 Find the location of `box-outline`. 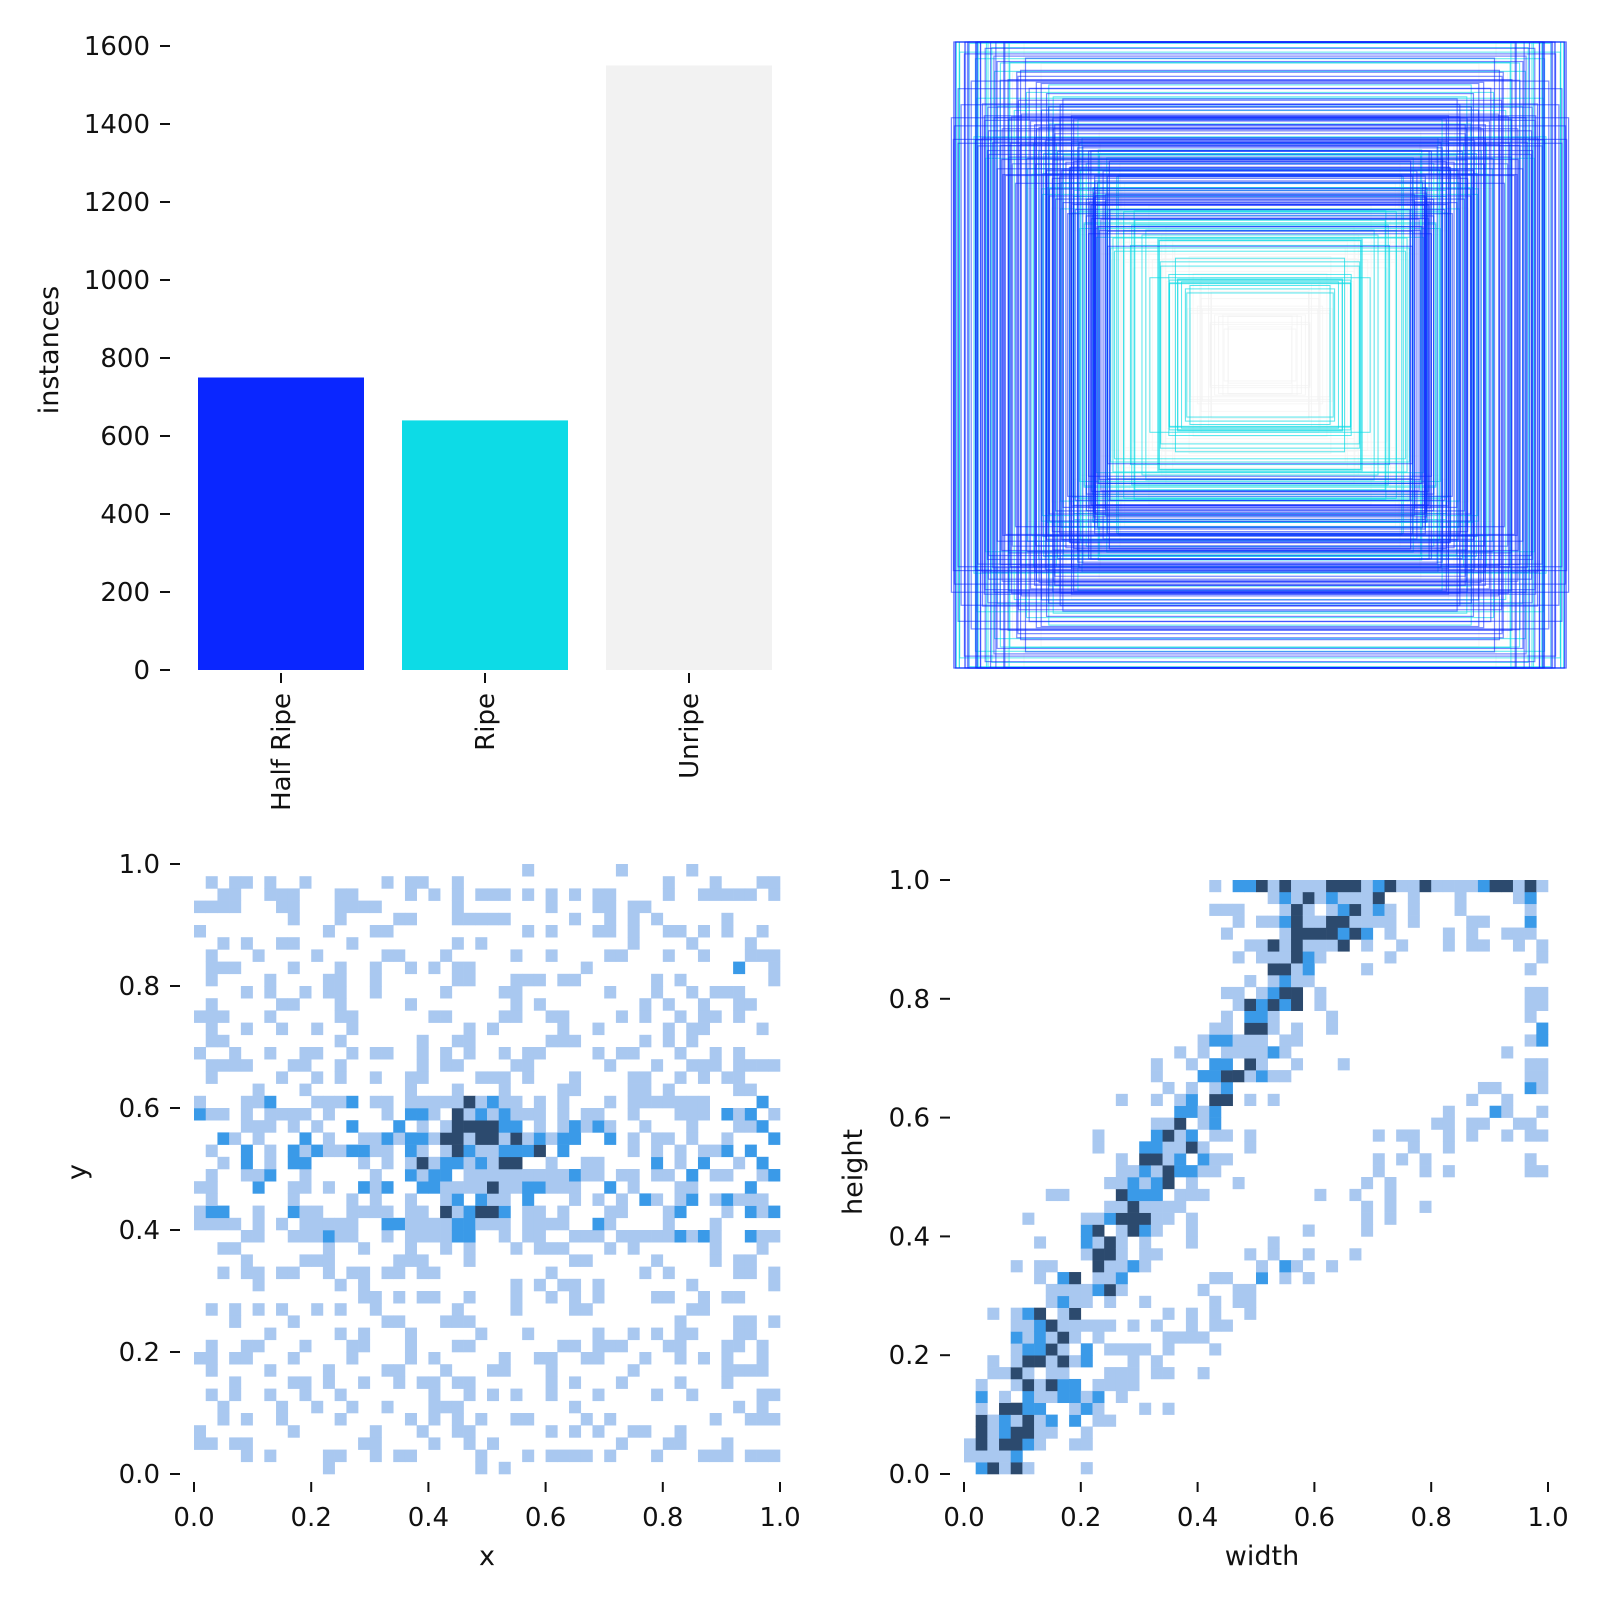

box-outline is located at coordinates (1260, 355).